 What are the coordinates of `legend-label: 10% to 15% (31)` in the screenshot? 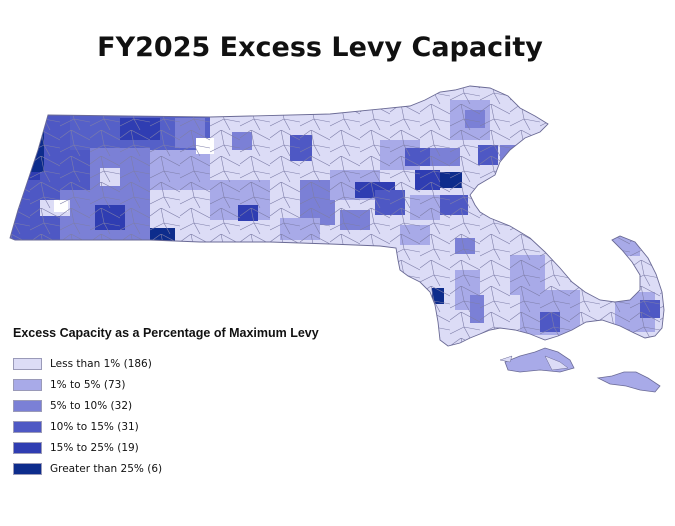 It's located at (94, 427).